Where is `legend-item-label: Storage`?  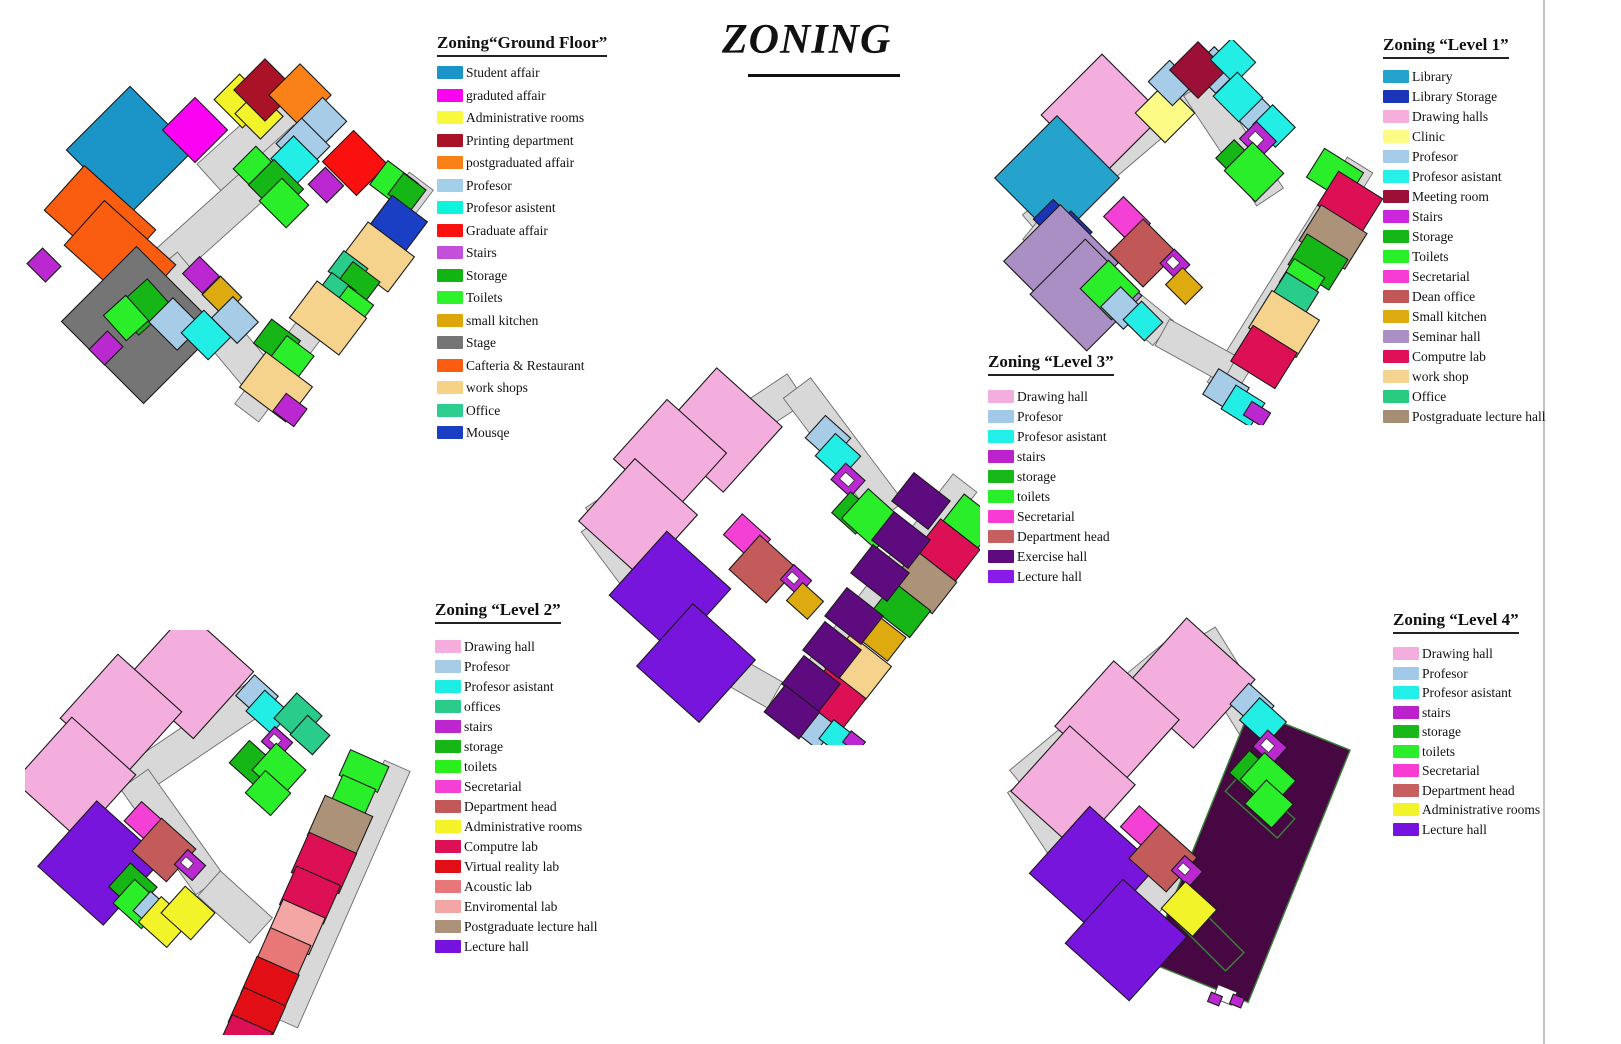 legend-item-label: Storage is located at coordinates (487, 275).